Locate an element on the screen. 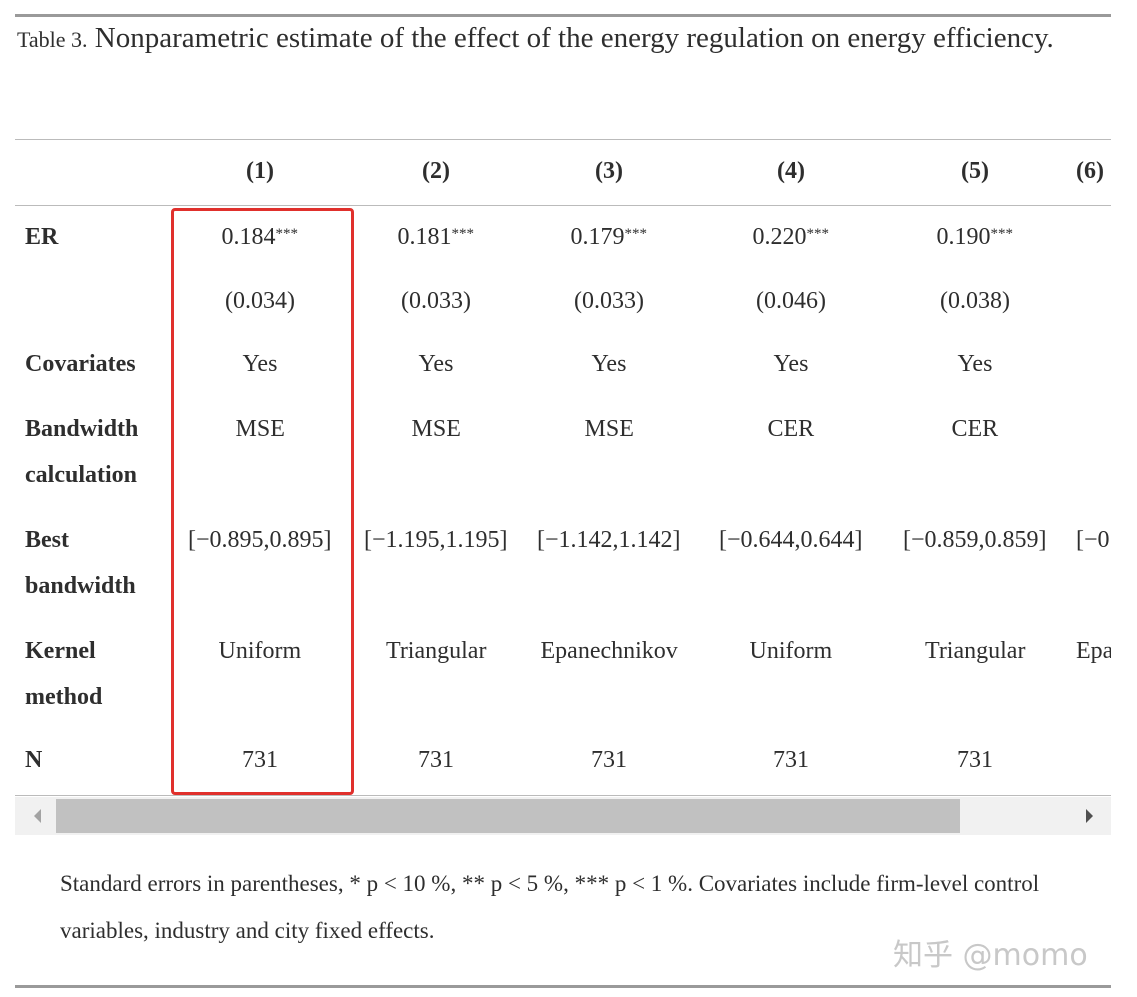 The width and height of the screenshot is (1137, 997). caption-label: Table 3. is located at coordinates (52, 39).